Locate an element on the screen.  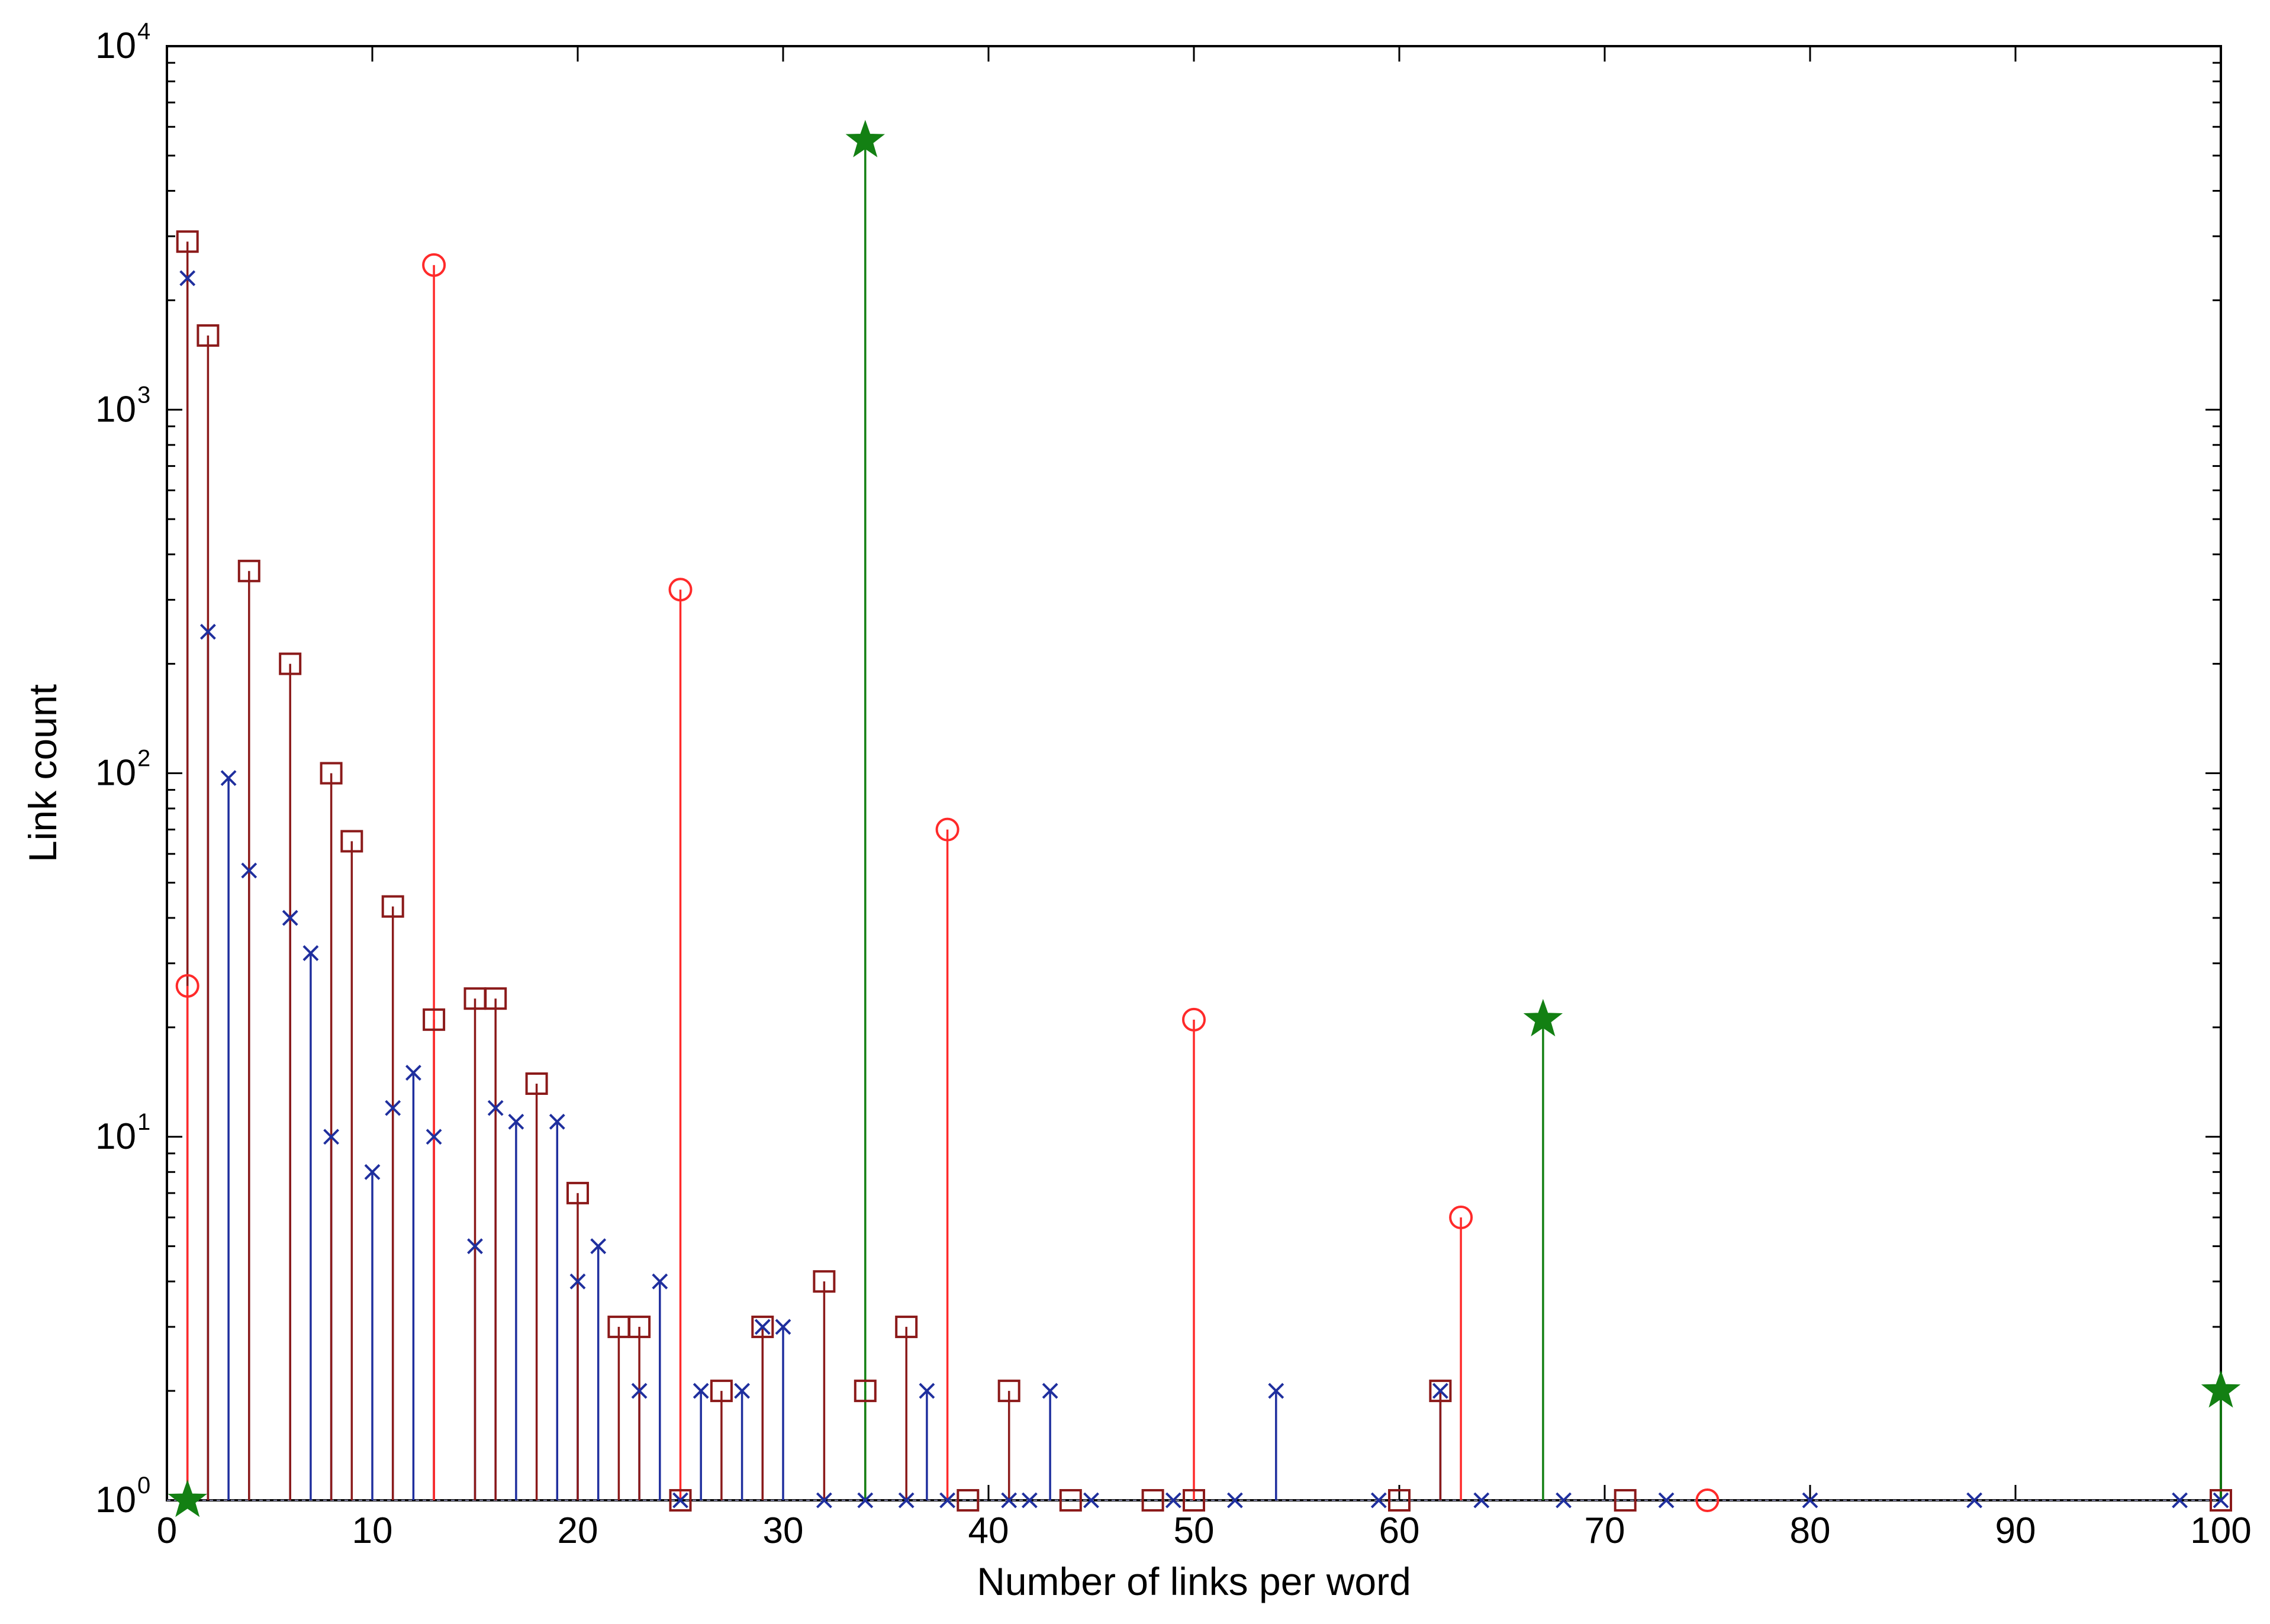
x-axis-title: Number of links per word is located at coordinates (1194, 1581).